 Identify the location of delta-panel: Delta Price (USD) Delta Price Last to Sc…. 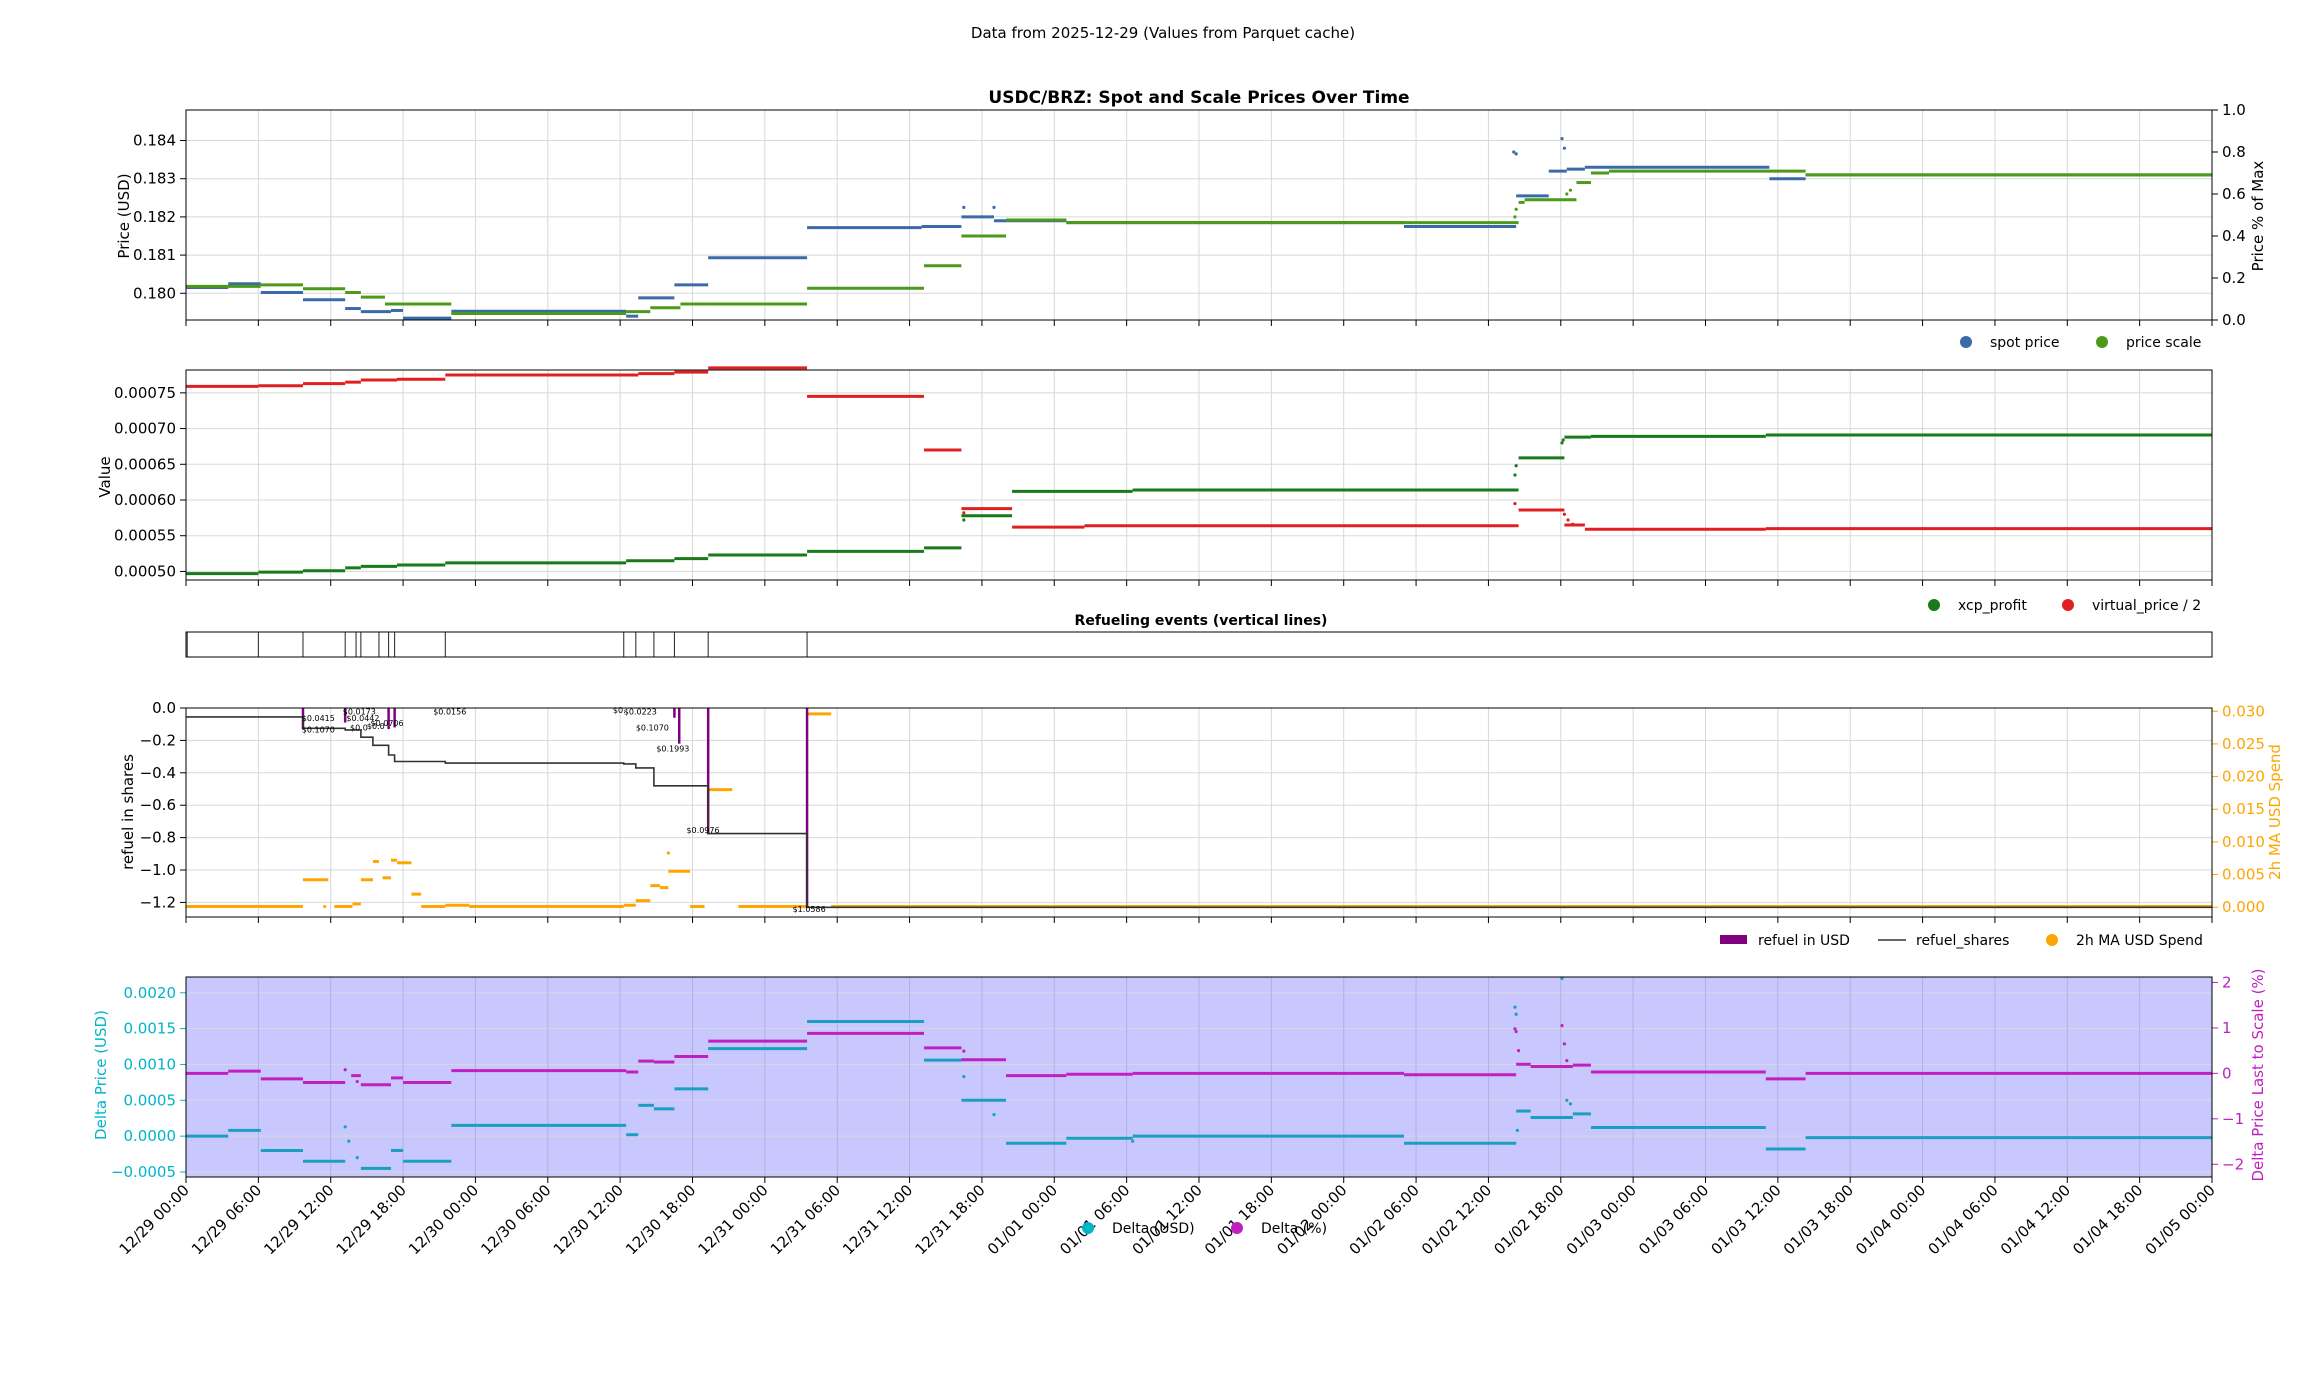
(1179, 1074).